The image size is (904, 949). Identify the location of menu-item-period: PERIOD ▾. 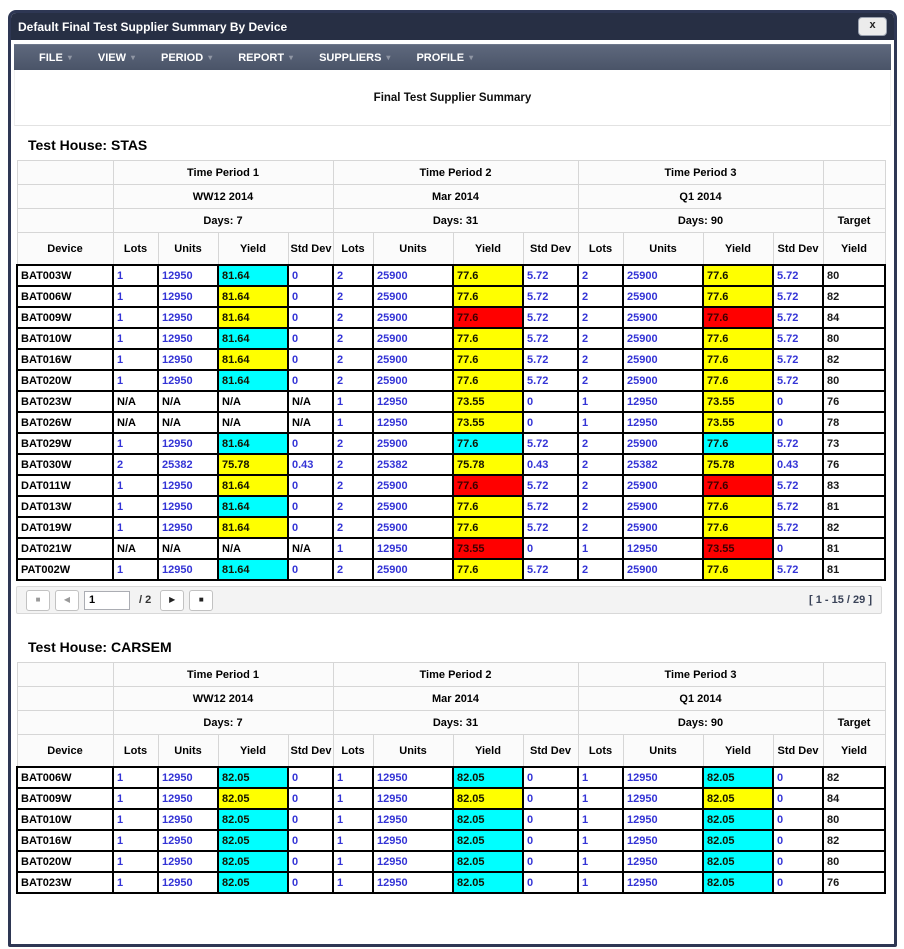
(186, 58).